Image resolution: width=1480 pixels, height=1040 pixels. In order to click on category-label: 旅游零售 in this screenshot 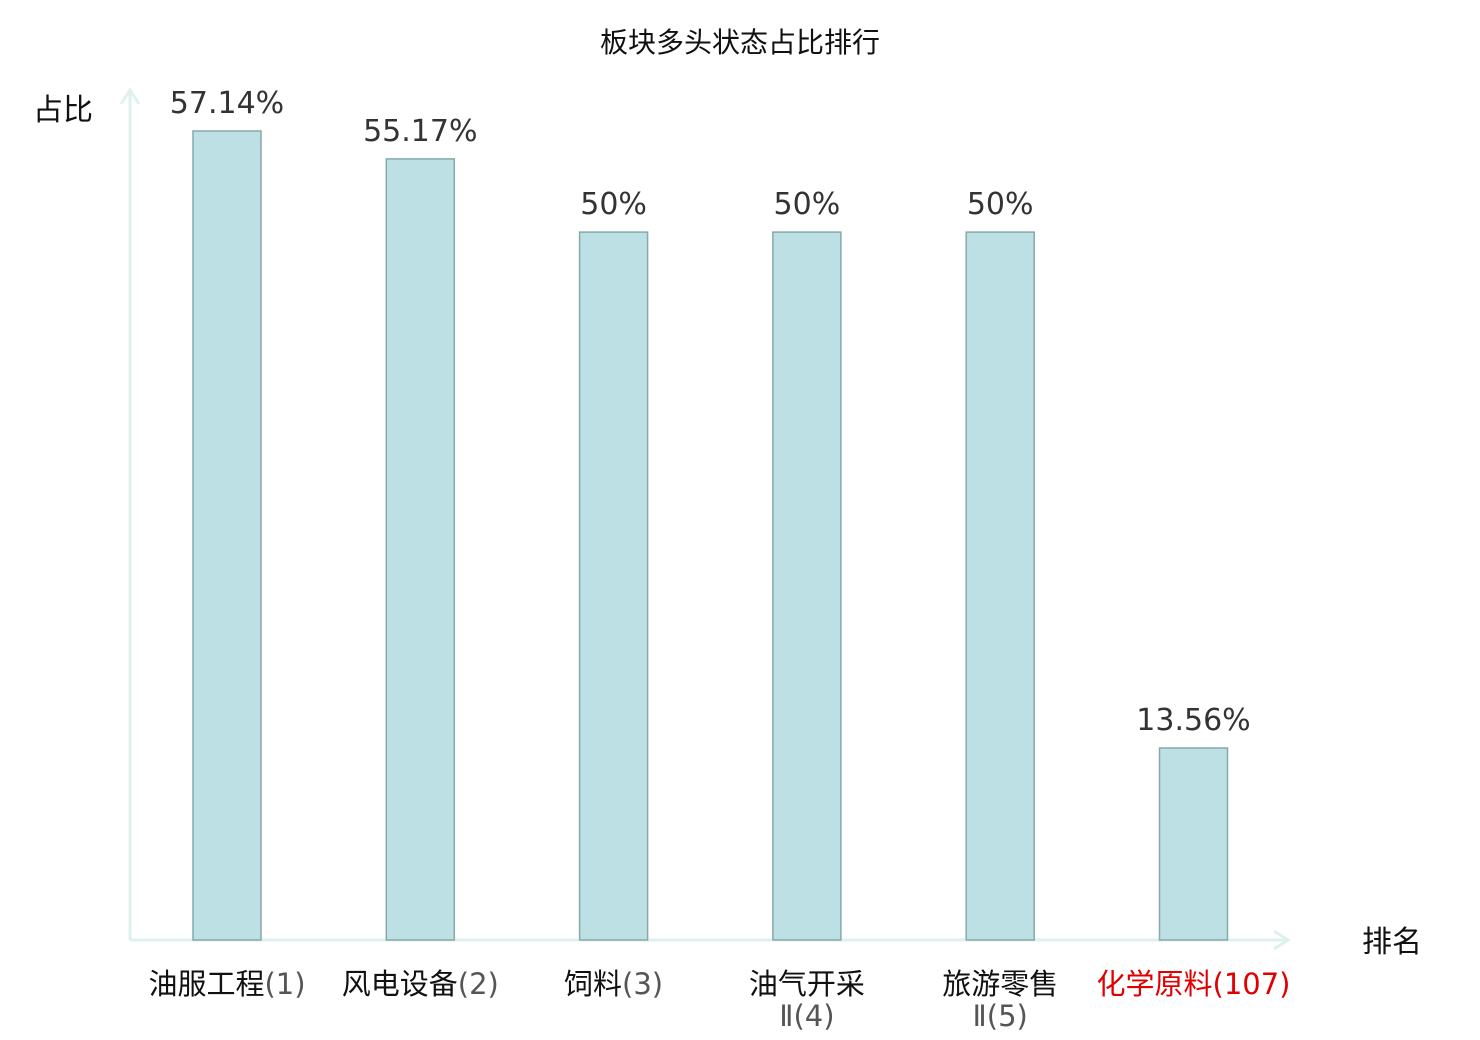, I will do `click(1000, 984)`.